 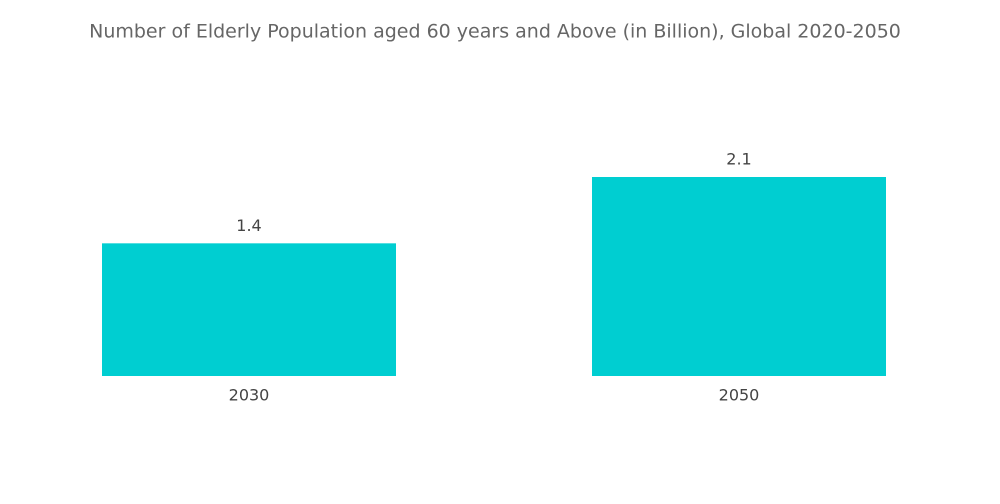 I want to click on x-tick-label: 2030, so click(x=249, y=395).